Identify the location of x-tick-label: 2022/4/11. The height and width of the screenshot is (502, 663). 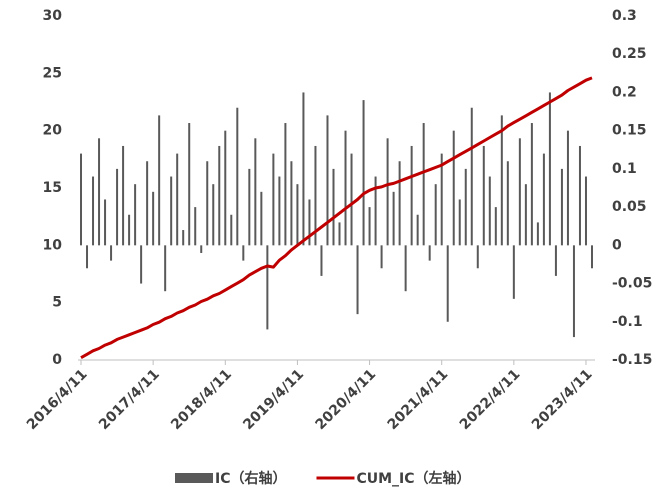
(490, 399).